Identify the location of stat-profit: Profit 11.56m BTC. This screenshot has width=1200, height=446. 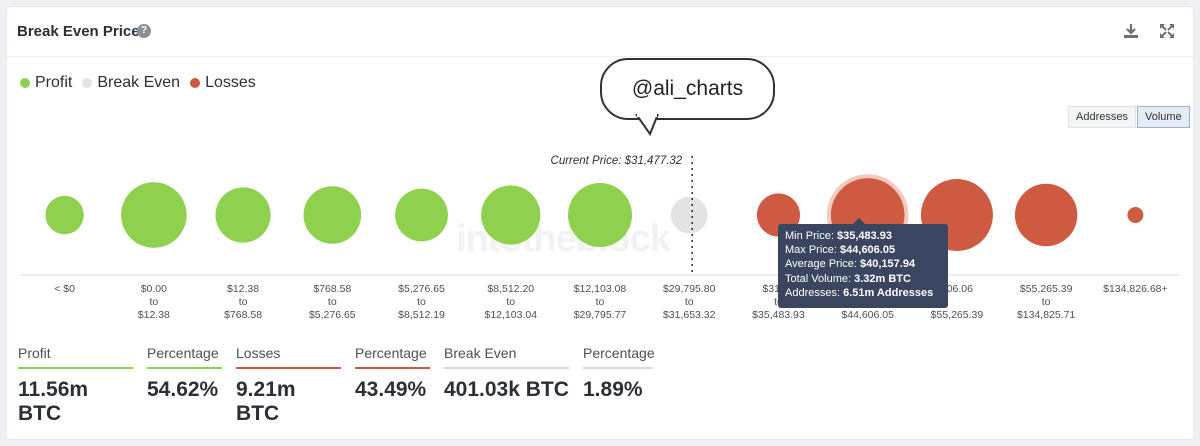
(75, 385).